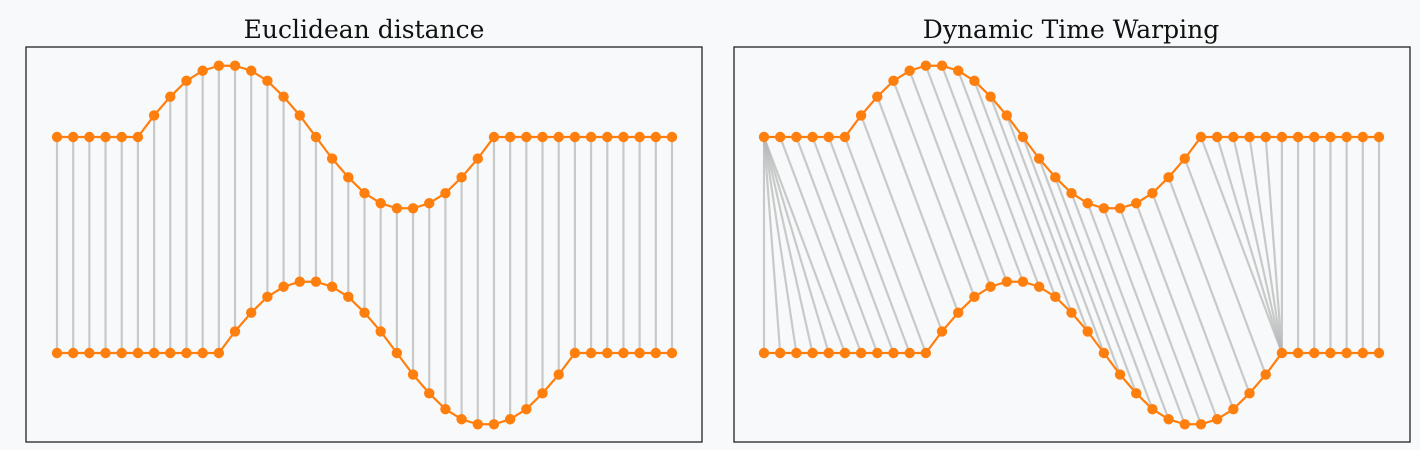 The image size is (1420, 450). I want to click on panel-title-dtw: Dynamic Time Warping, so click(1071, 29).